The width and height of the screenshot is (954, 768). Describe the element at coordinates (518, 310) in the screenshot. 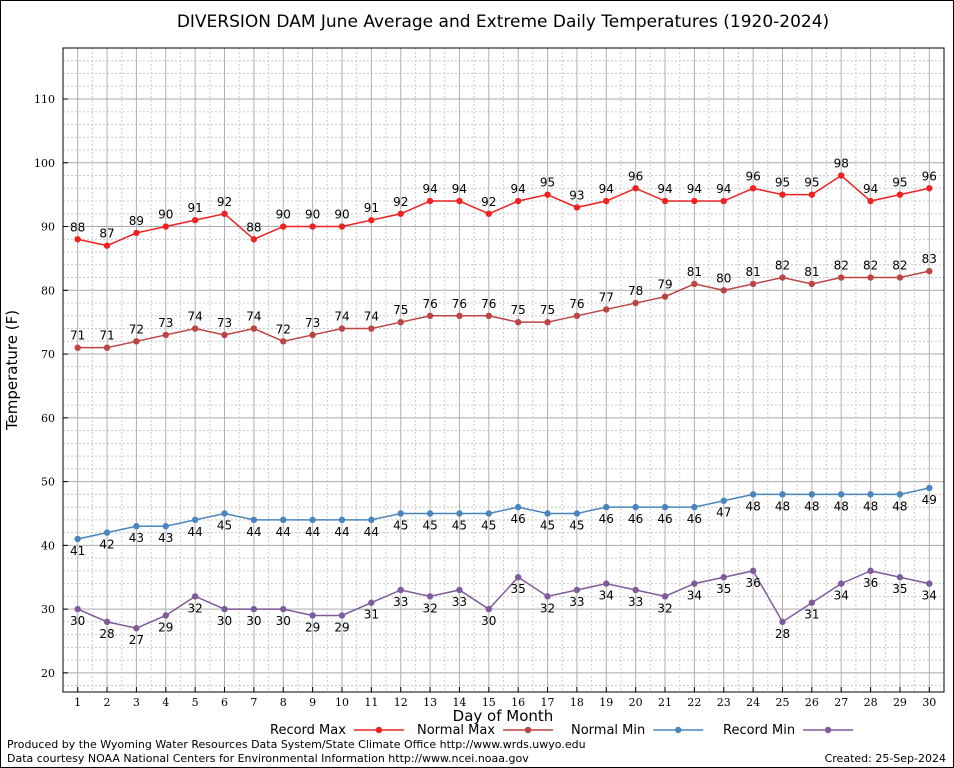

I see `data-label: 75` at that location.